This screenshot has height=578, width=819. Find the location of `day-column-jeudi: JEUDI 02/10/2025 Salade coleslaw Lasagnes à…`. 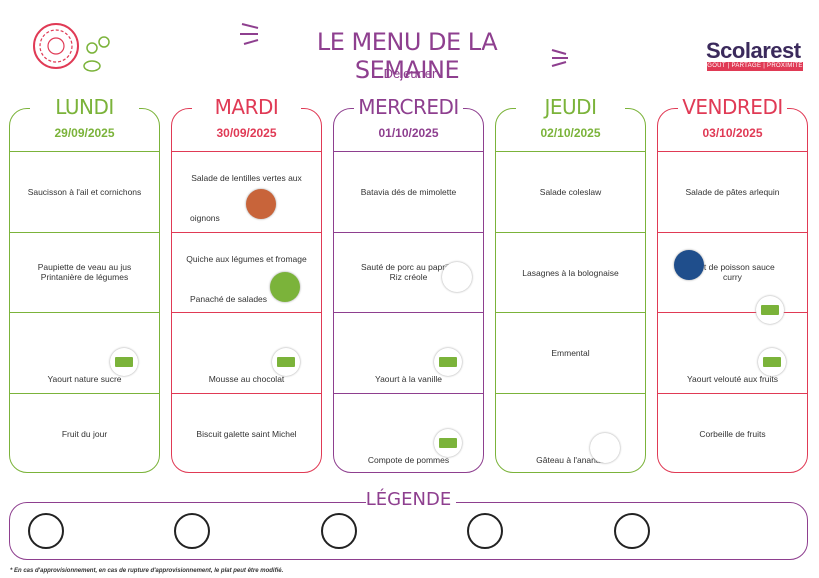

day-column-jeudi: JEUDI 02/10/2025 Salade coleslaw Lasagnes à… is located at coordinates (570, 284).